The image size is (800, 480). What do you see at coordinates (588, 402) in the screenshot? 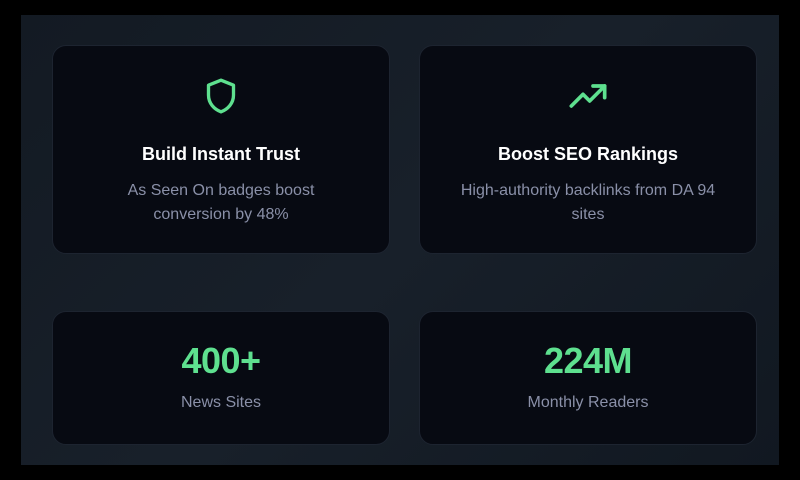
I see `stat-label: Monthly Readers` at bounding box center [588, 402].